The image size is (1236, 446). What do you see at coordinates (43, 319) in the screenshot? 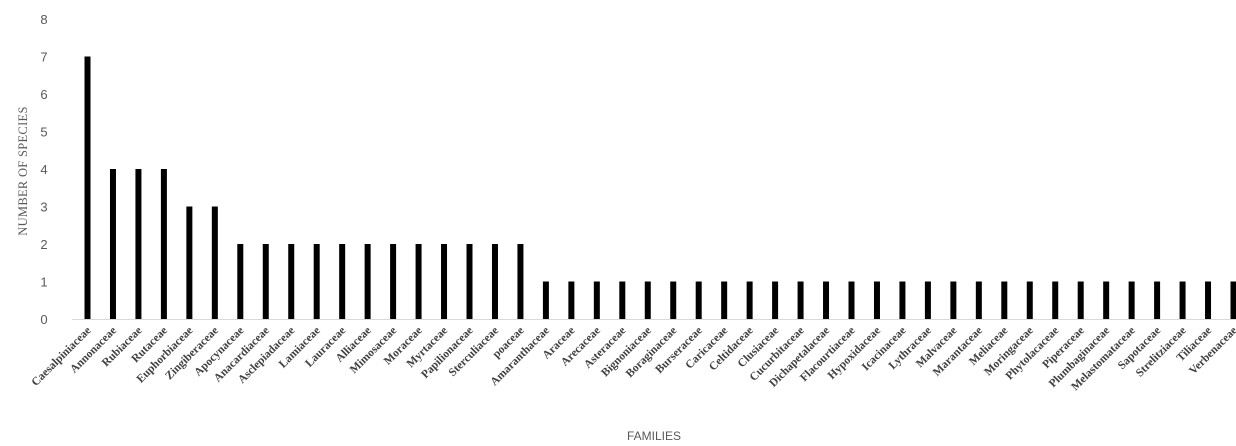
I see `y-tick-label: 0` at bounding box center [43, 319].